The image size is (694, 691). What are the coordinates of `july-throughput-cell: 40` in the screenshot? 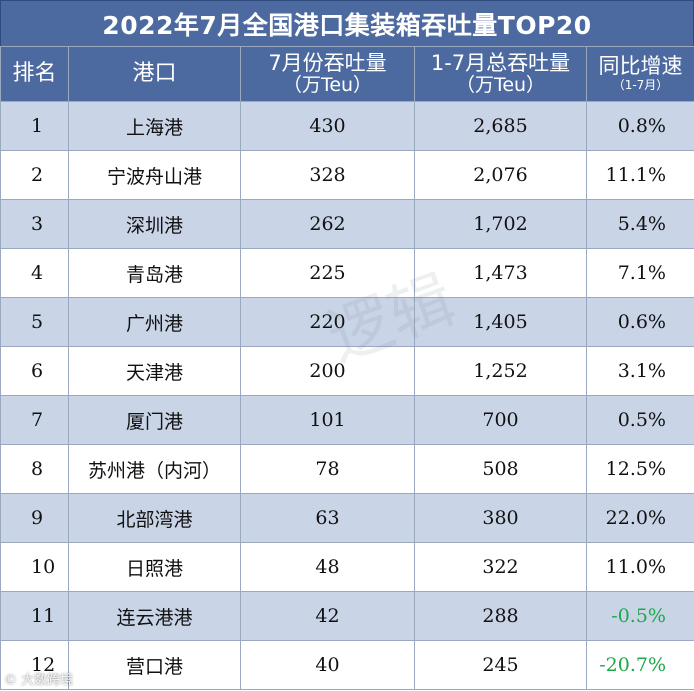 It's located at (327, 665).